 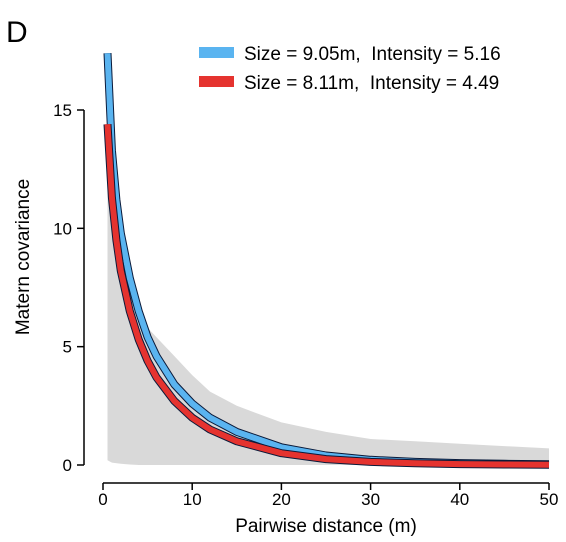 I want to click on x-axis-ticks: 0 10 20 30 40 50, so click(x=328, y=496).